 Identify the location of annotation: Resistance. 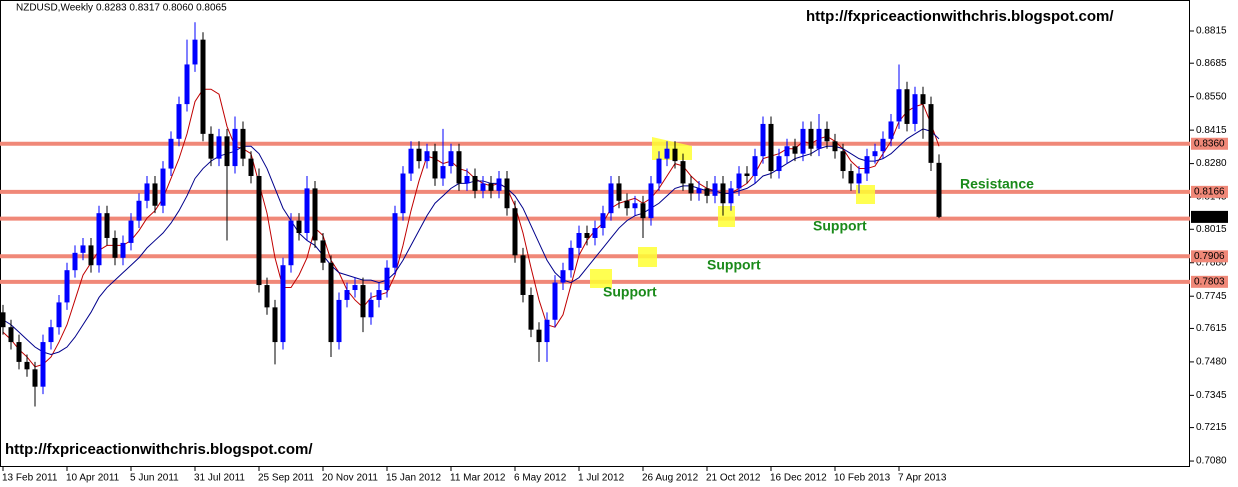
(997, 184).